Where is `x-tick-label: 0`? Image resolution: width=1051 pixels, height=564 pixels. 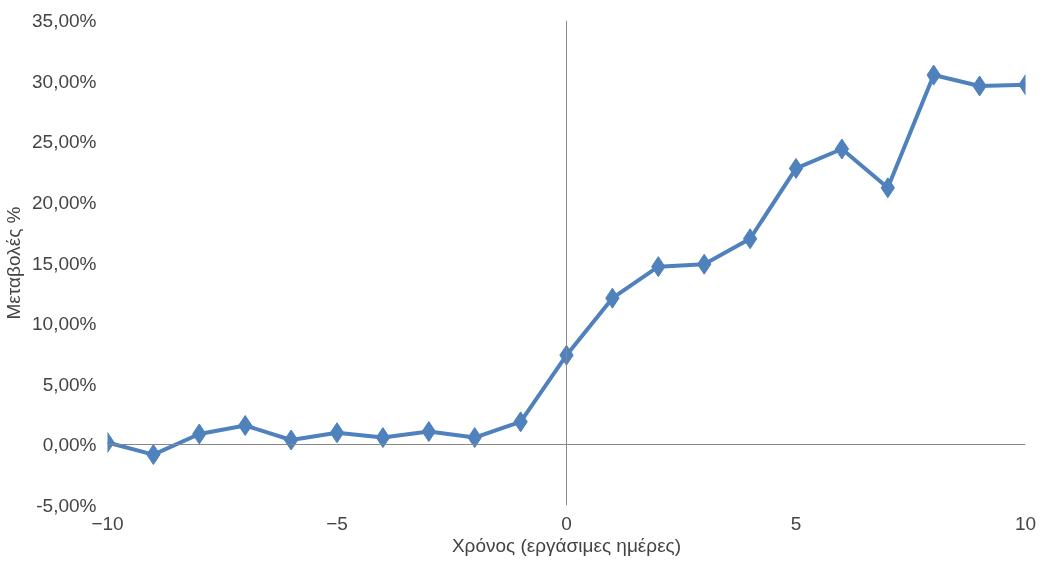
x-tick-label: 0 is located at coordinates (566, 523).